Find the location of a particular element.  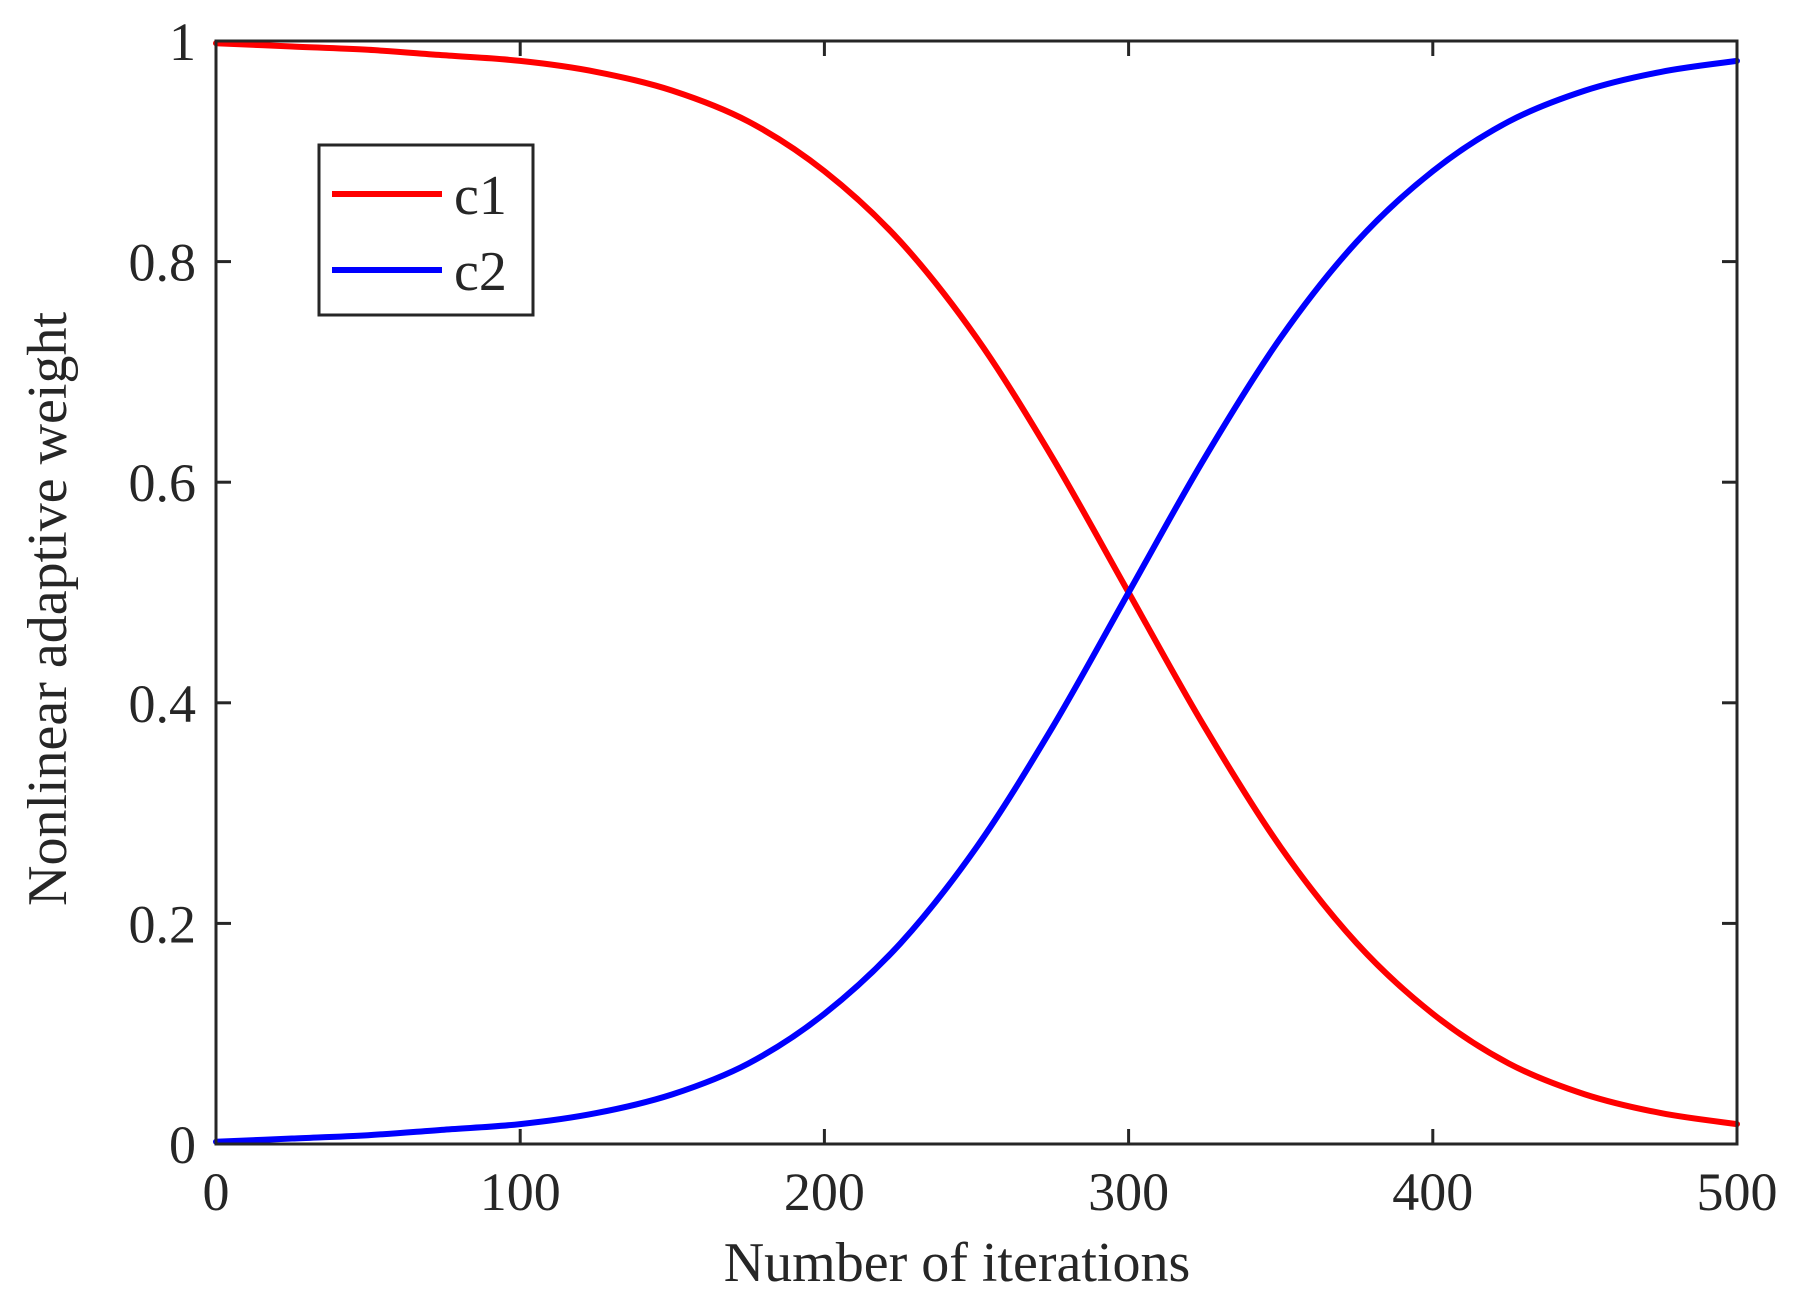

x-axis-label: Number of iterations is located at coordinates (957, 1263).